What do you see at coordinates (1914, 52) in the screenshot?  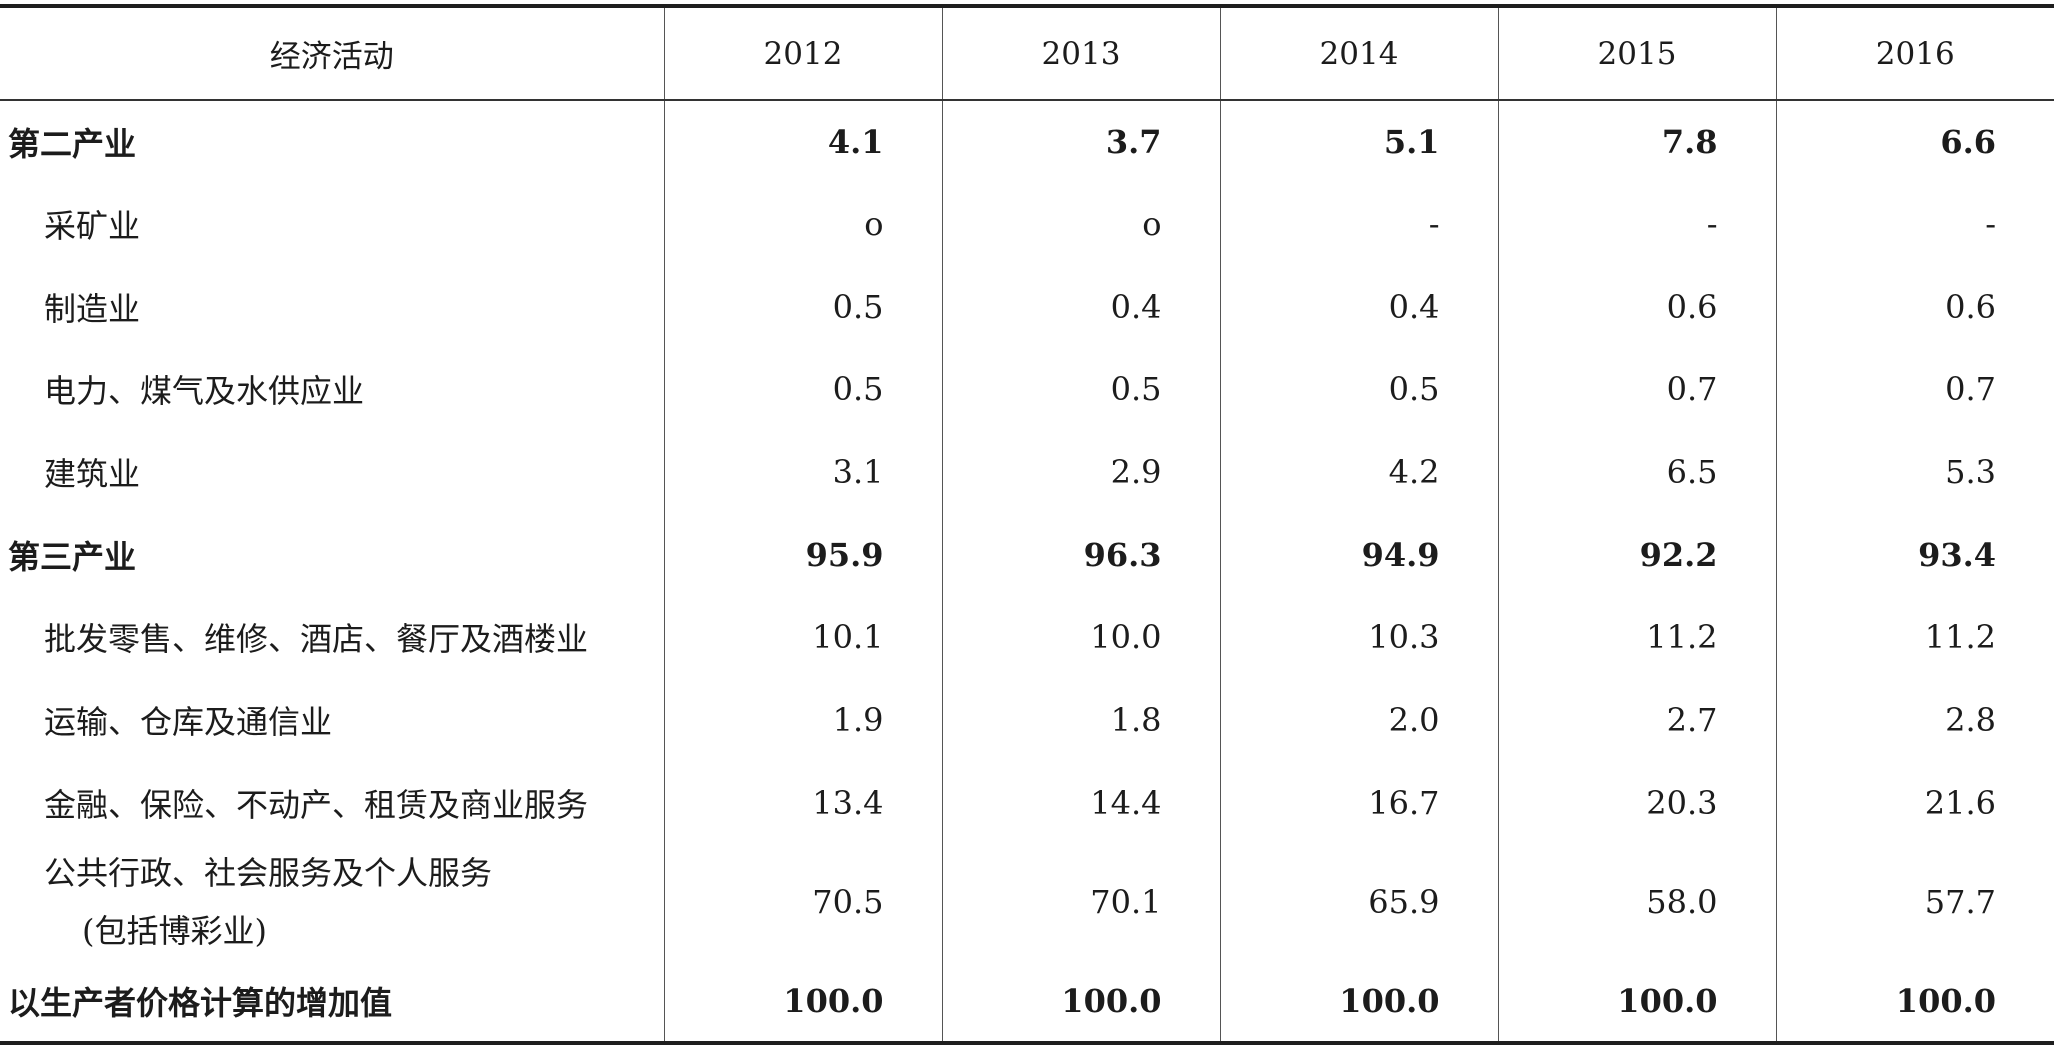 I see `header-year-2016: 2016` at bounding box center [1914, 52].